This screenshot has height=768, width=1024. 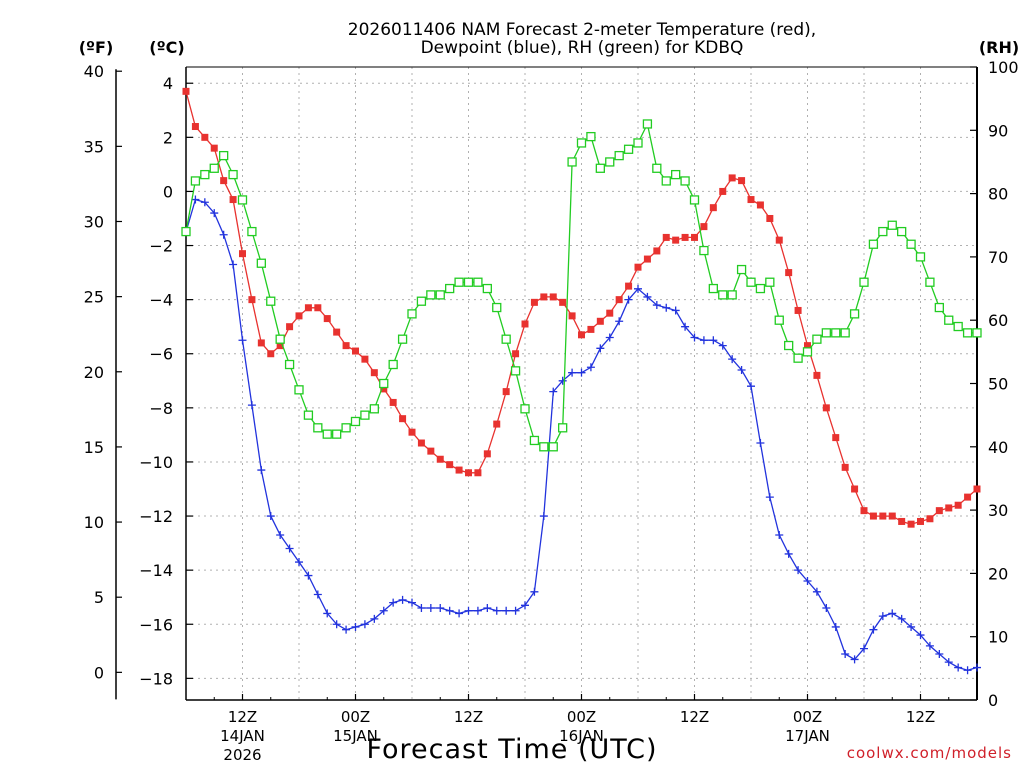 I want to click on chart-title-line2: Dewpoint (blue), RH (green) for KDBQ, so click(x=582, y=48).